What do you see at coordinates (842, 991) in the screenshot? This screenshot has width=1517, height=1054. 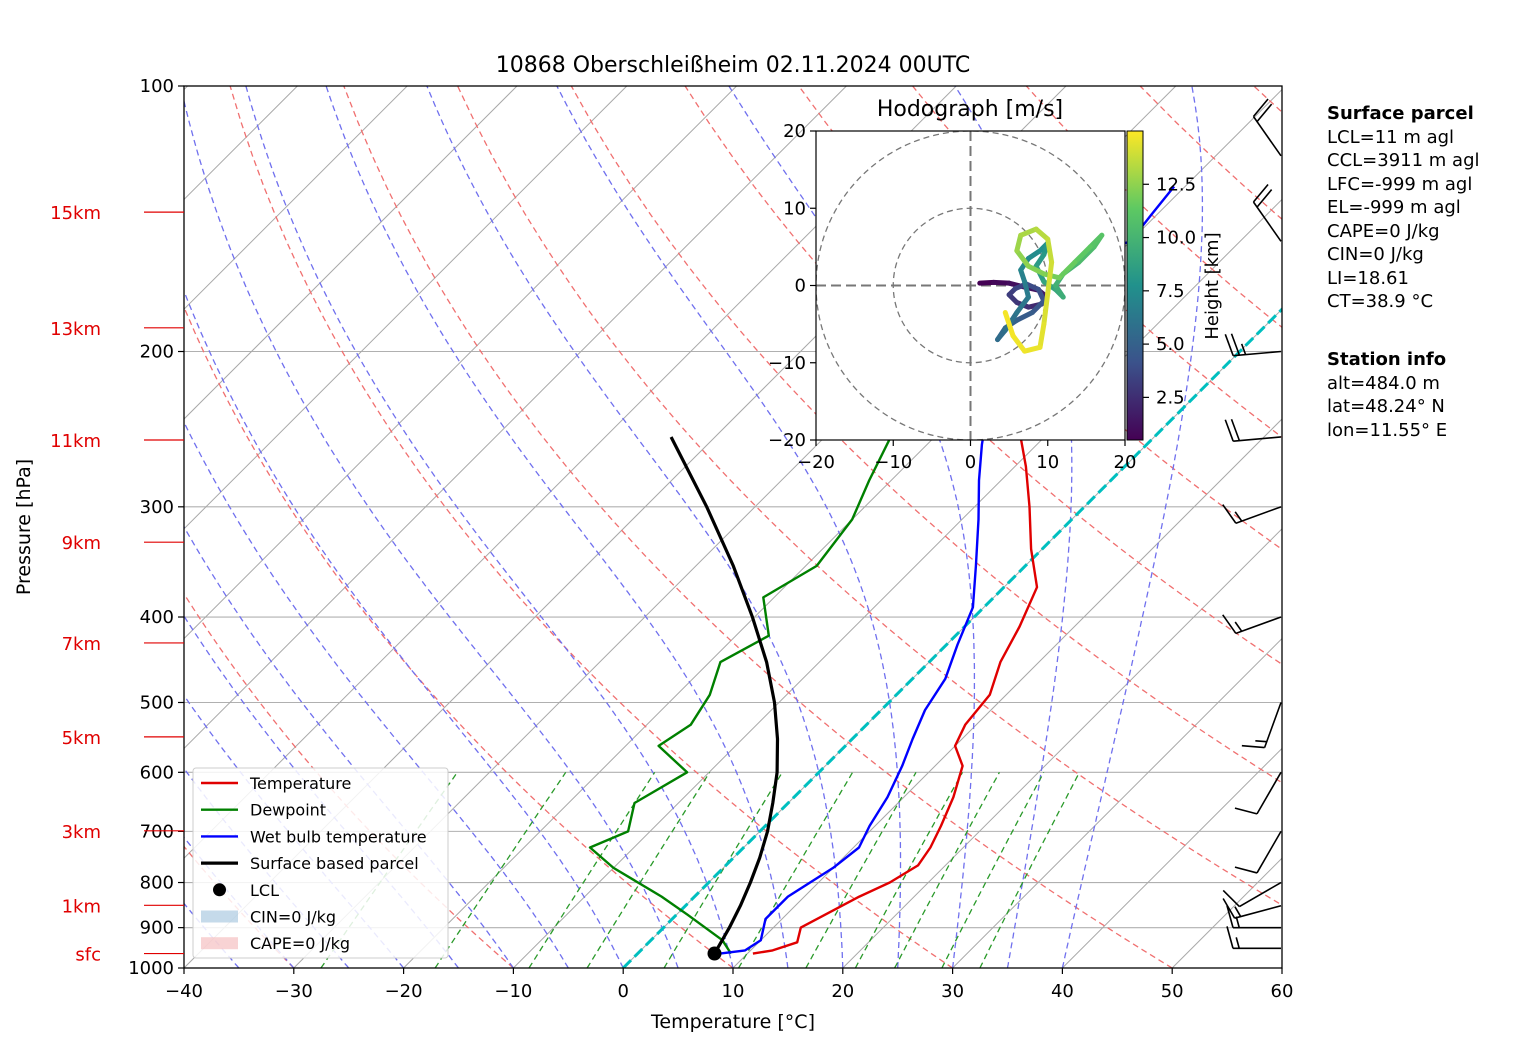 I see `x-tick-label: 20` at bounding box center [842, 991].